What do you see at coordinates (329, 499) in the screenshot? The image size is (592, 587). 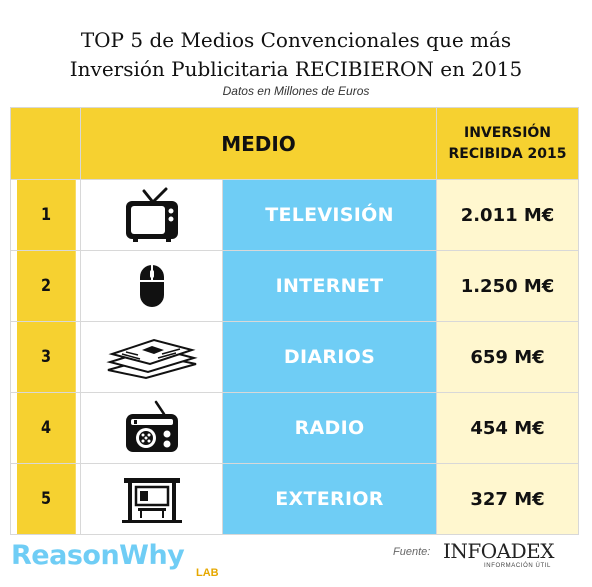 I see `medio-cell: EXTERIOR` at bounding box center [329, 499].